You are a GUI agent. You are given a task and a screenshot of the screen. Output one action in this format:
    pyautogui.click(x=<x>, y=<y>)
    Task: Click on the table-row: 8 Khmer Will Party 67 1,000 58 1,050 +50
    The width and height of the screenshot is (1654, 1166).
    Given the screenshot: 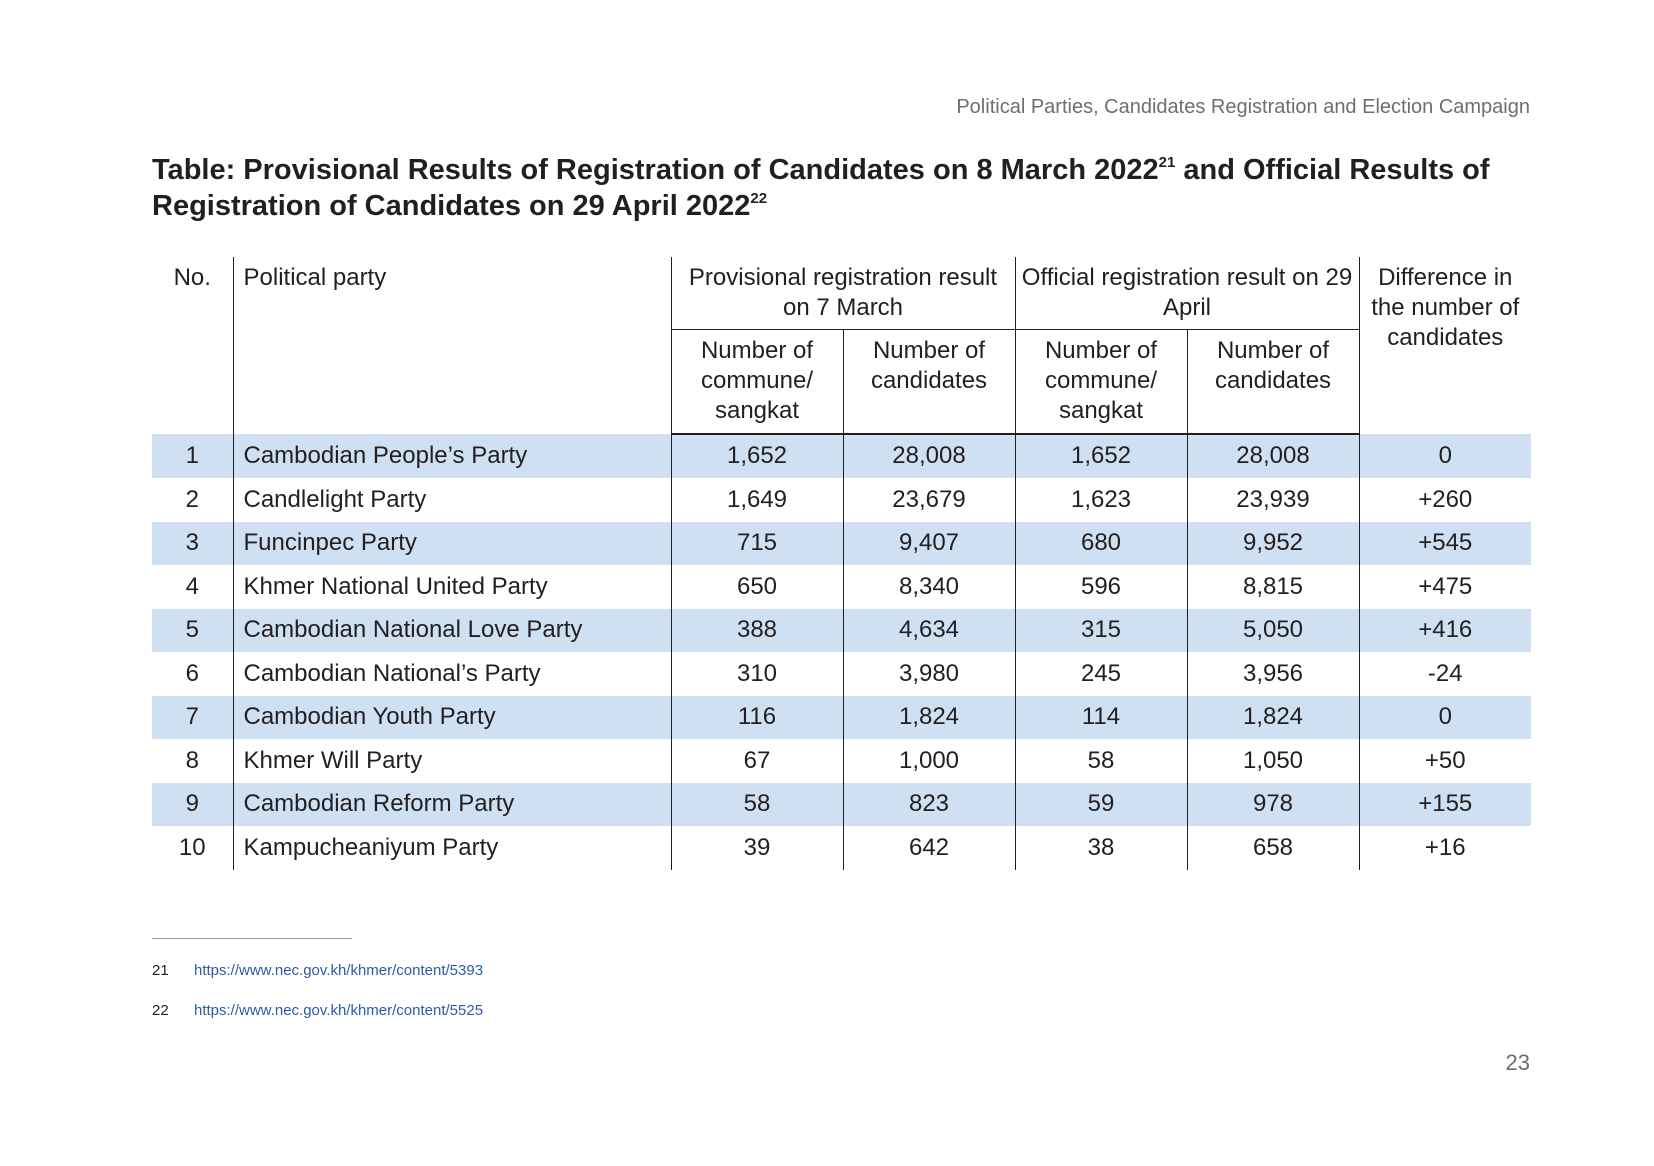 What is the action you would take?
    pyautogui.click(x=841, y=761)
    